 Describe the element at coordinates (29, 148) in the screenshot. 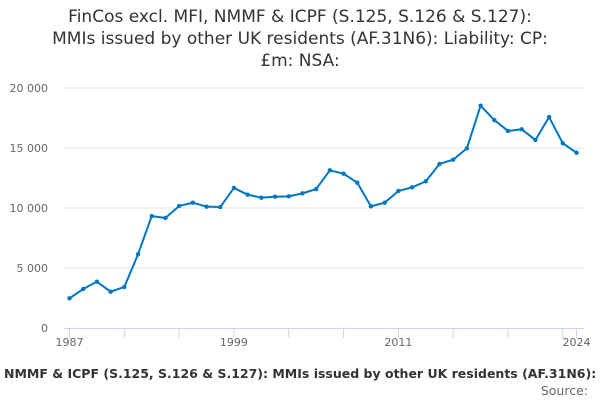

I see `y-tick-label: 15 000` at that location.